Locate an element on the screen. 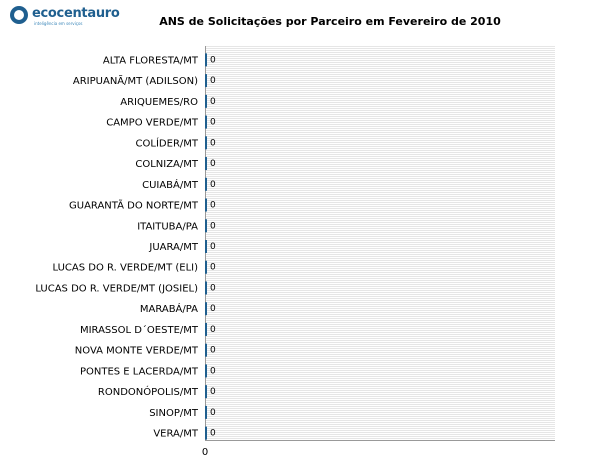 The width and height of the screenshot is (600, 475). category-label: MIRASSOL D´OESTE/MT is located at coordinates (139, 330).